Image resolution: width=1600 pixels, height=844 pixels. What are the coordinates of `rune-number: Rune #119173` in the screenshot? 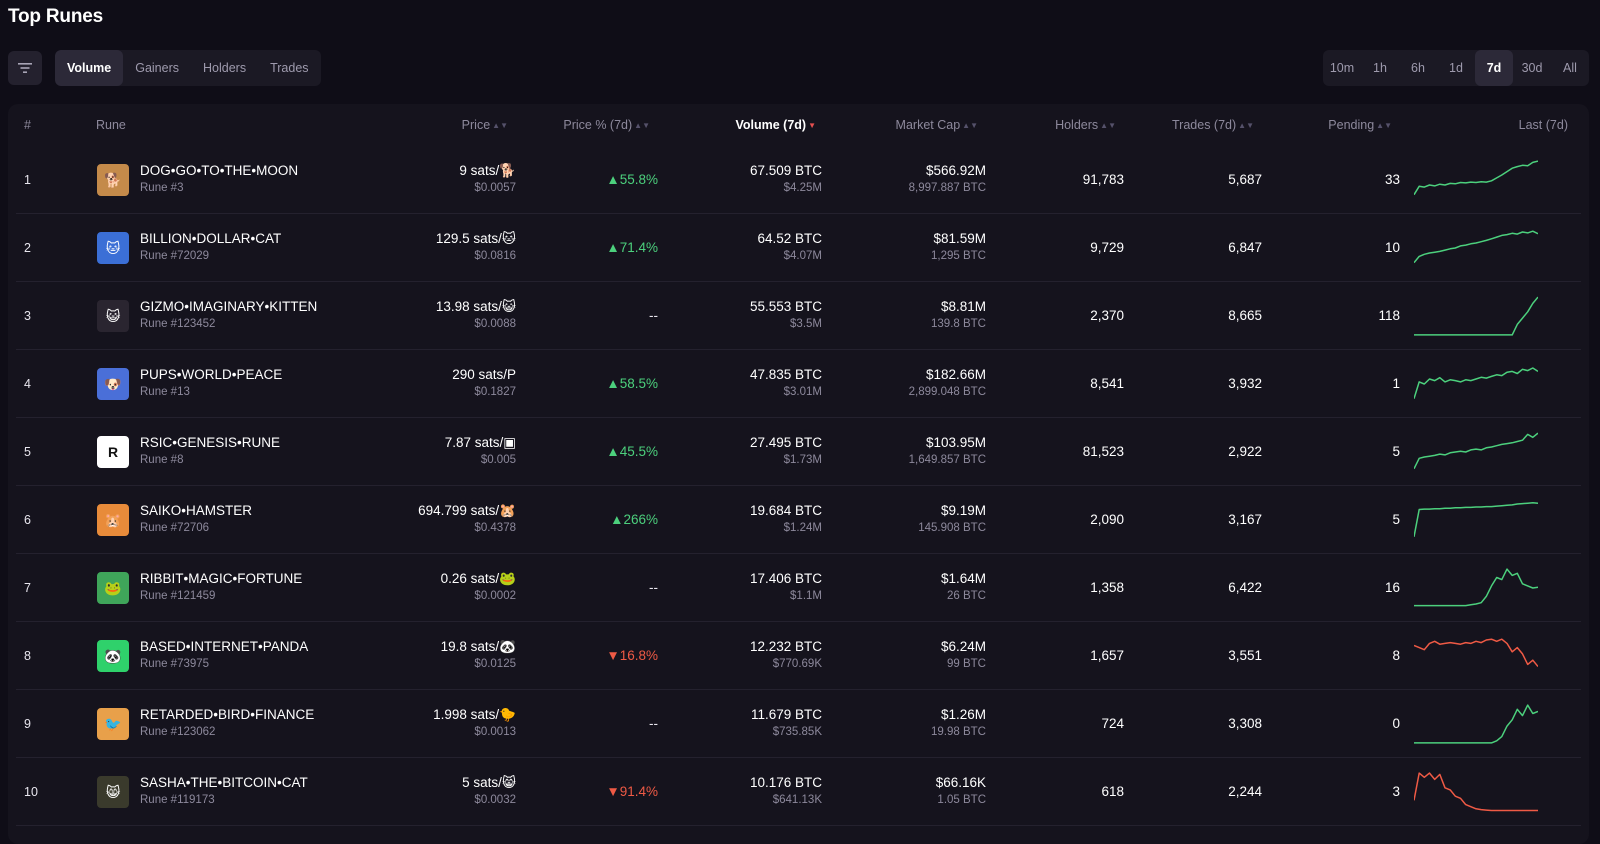 It's located at (177, 800).